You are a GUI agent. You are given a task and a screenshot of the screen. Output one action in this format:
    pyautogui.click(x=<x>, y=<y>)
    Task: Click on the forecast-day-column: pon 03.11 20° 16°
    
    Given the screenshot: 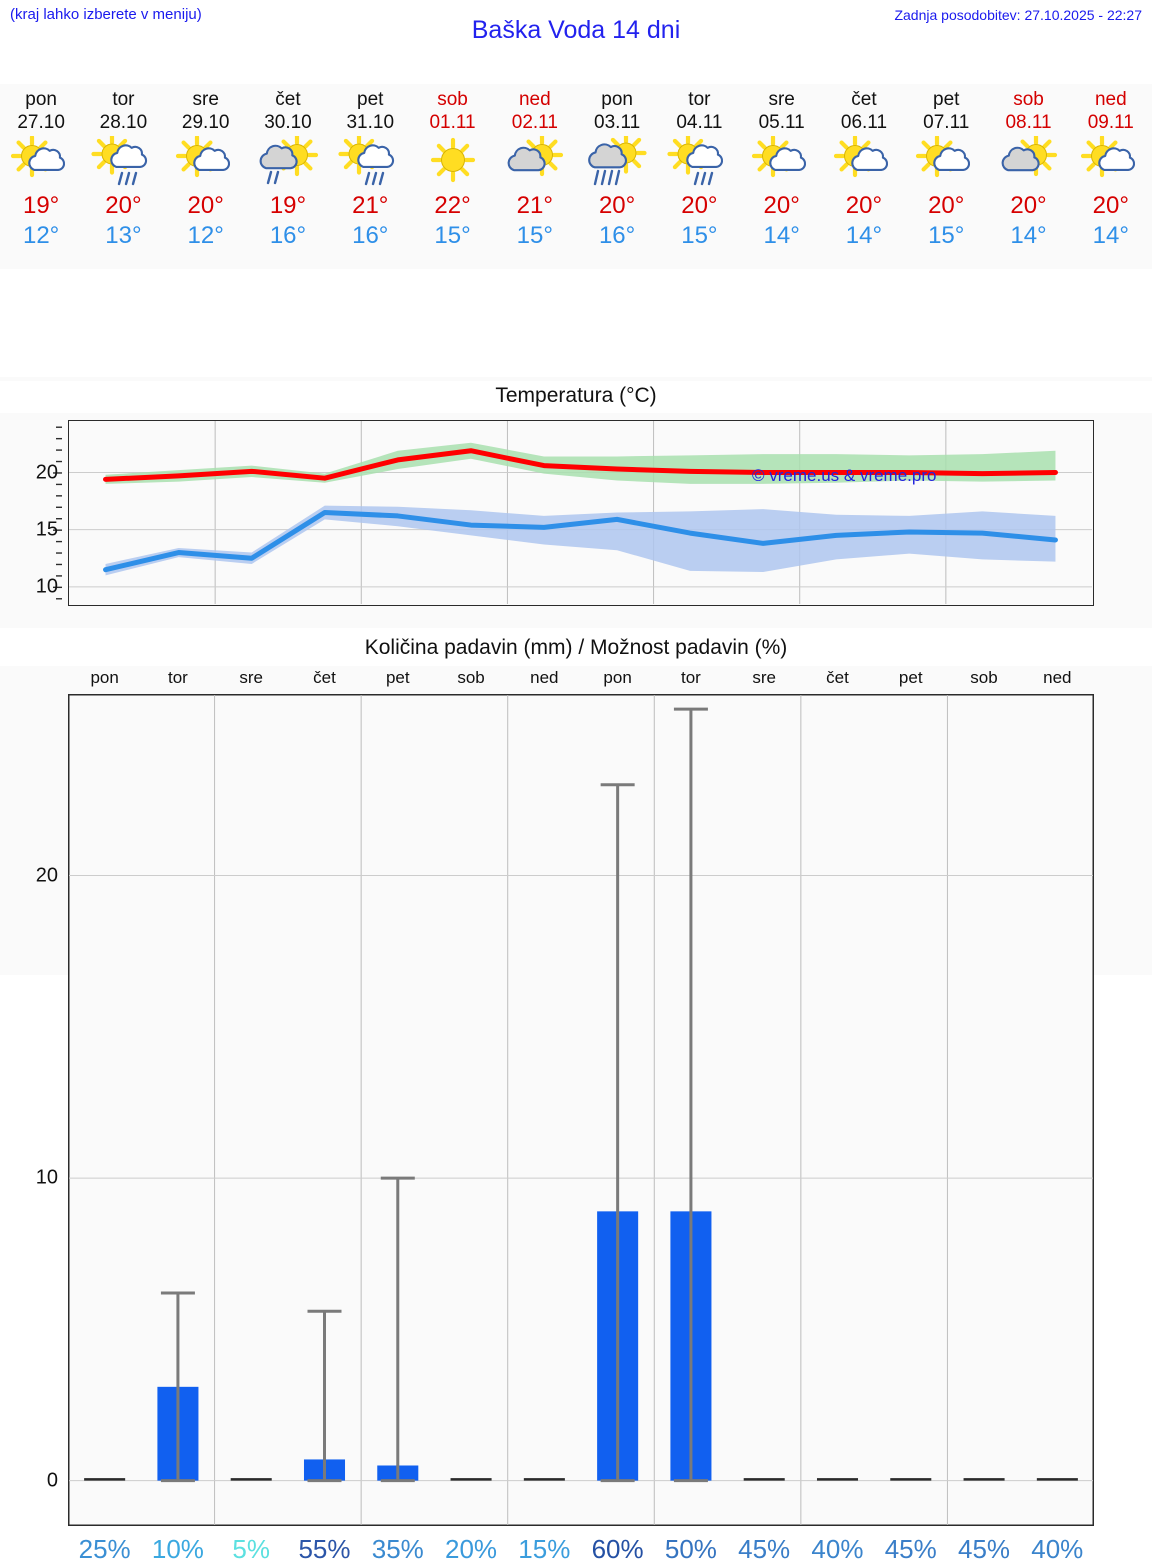 What is the action you would take?
    pyautogui.click(x=617, y=176)
    